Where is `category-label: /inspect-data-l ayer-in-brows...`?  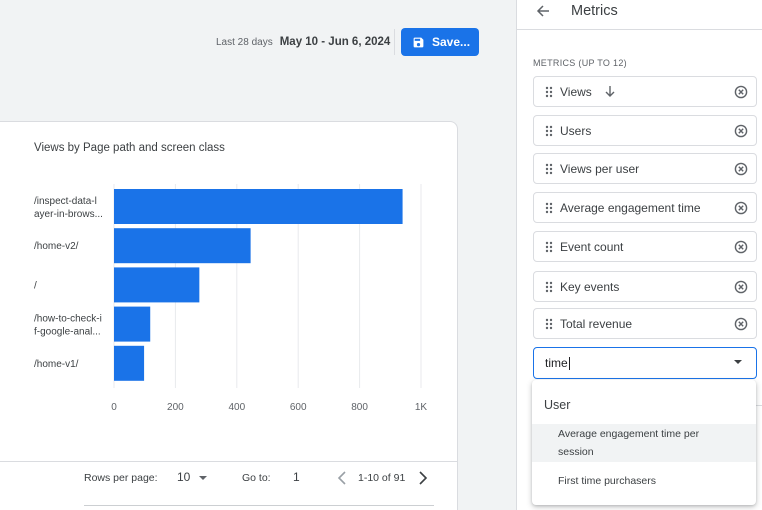 category-label: /inspect-data-l ayer-in-brows... is located at coordinates (68, 208).